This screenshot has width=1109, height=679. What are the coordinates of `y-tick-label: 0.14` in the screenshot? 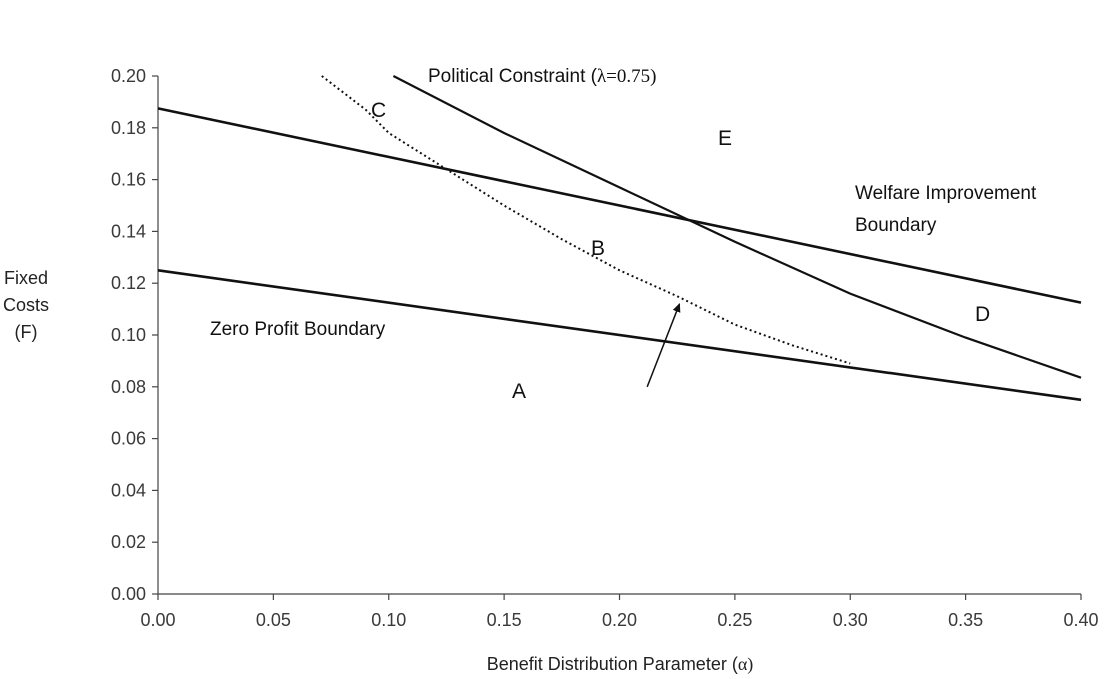 It's located at (128, 231).